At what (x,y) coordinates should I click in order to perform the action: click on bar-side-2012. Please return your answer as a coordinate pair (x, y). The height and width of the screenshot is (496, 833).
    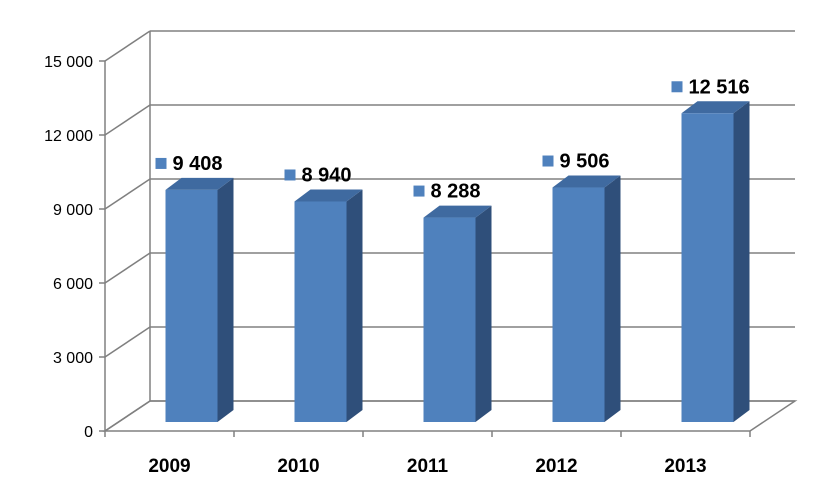
    Looking at the image, I should click on (612, 298).